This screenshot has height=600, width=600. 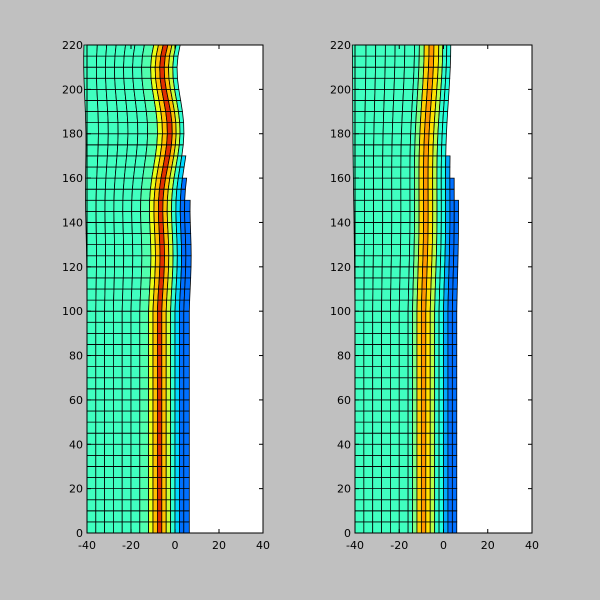 I want to click on mesh-cells, so click(x=405, y=289).